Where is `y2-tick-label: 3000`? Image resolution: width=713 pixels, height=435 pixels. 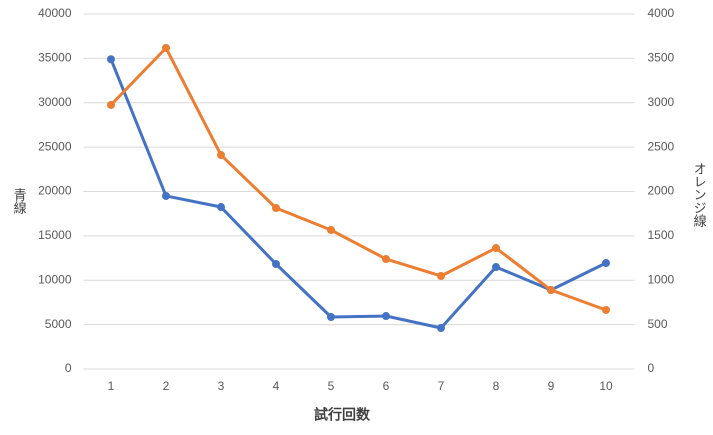 y2-tick-label: 3000 is located at coordinates (661, 102).